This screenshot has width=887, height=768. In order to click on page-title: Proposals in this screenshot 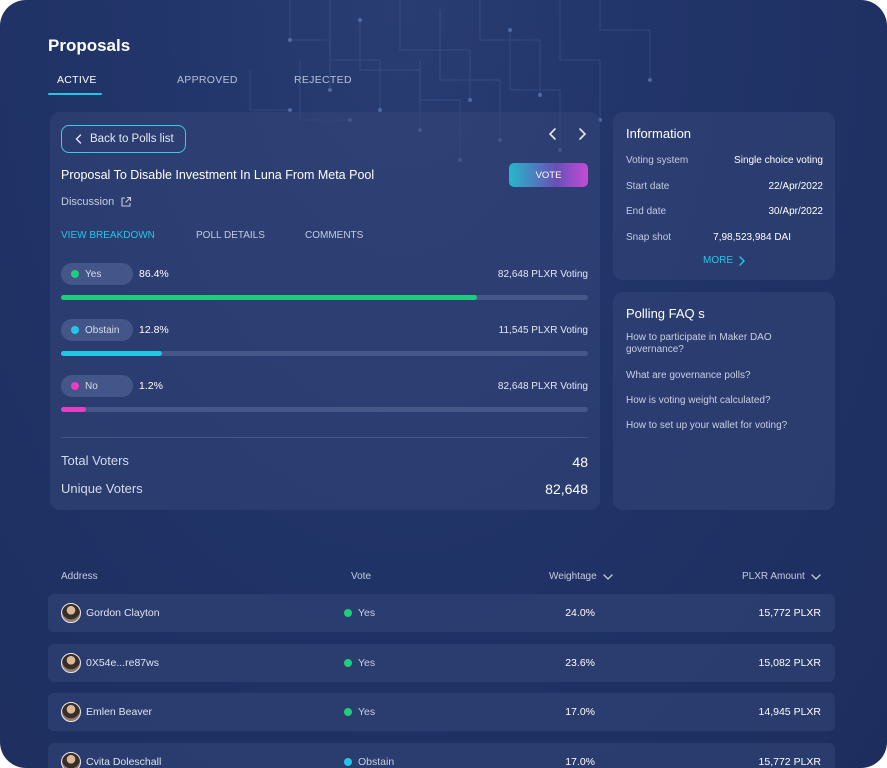, I will do `click(89, 45)`.